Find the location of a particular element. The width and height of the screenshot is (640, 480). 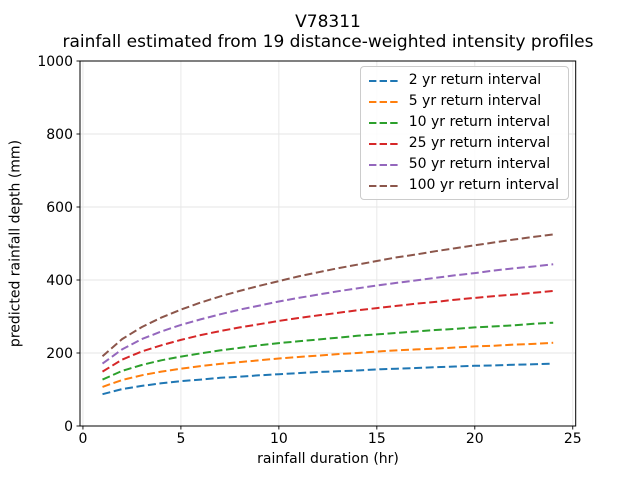

legend-label: 10 yr return interval is located at coordinates (479, 122).